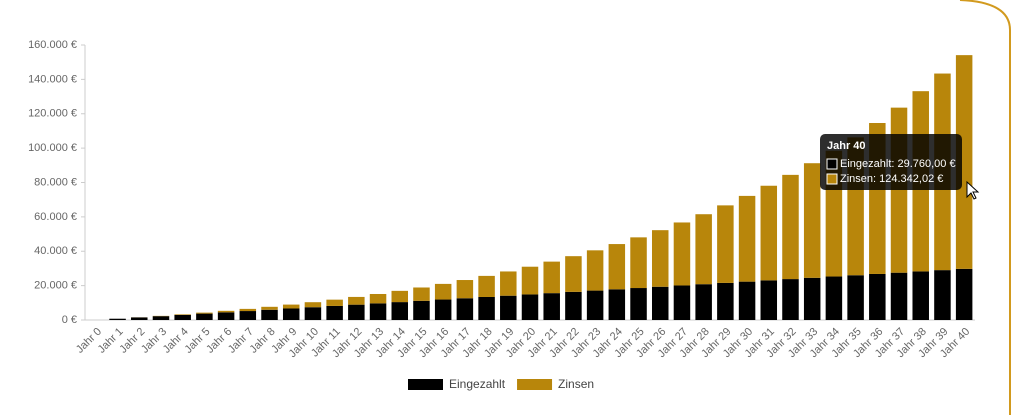 This screenshot has height=415, width=1024. What do you see at coordinates (985, 207) in the screenshot?
I see `card-border` at bounding box center [985, 207].